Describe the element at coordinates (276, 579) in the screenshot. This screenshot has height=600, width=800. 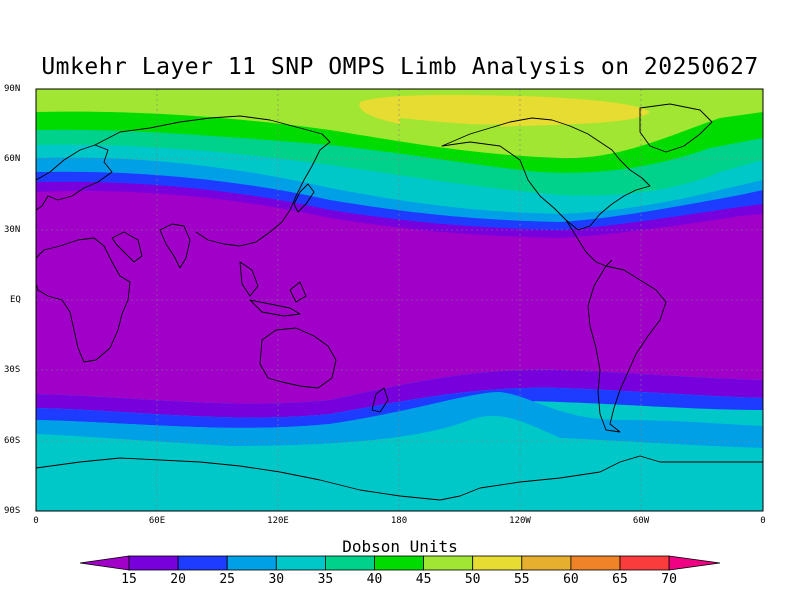
I see `colorbar-tick-label: 30` at that location.